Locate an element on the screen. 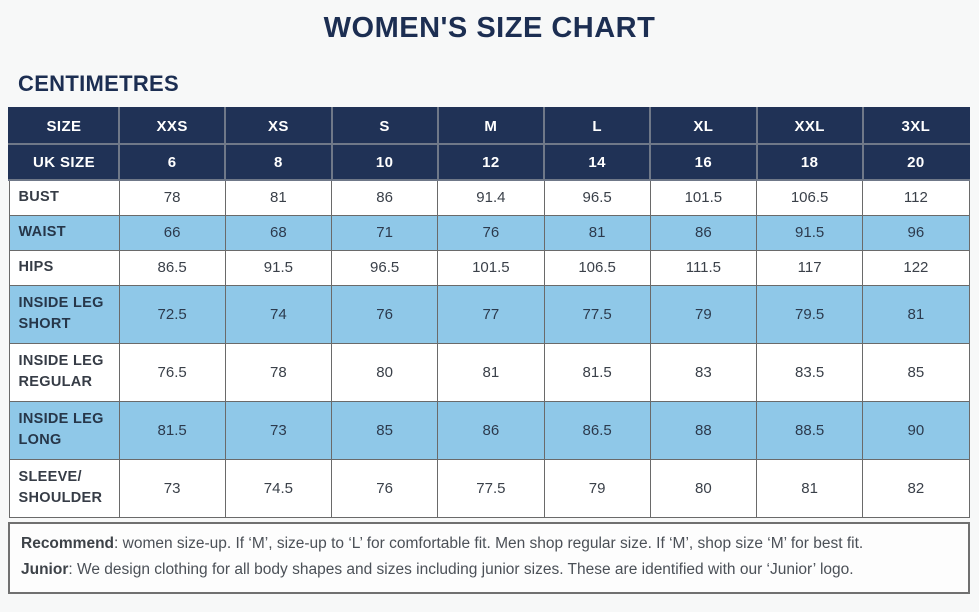 The image size is (979, 612). measurement-value: 74.5 is located at coordinates (278, 488).